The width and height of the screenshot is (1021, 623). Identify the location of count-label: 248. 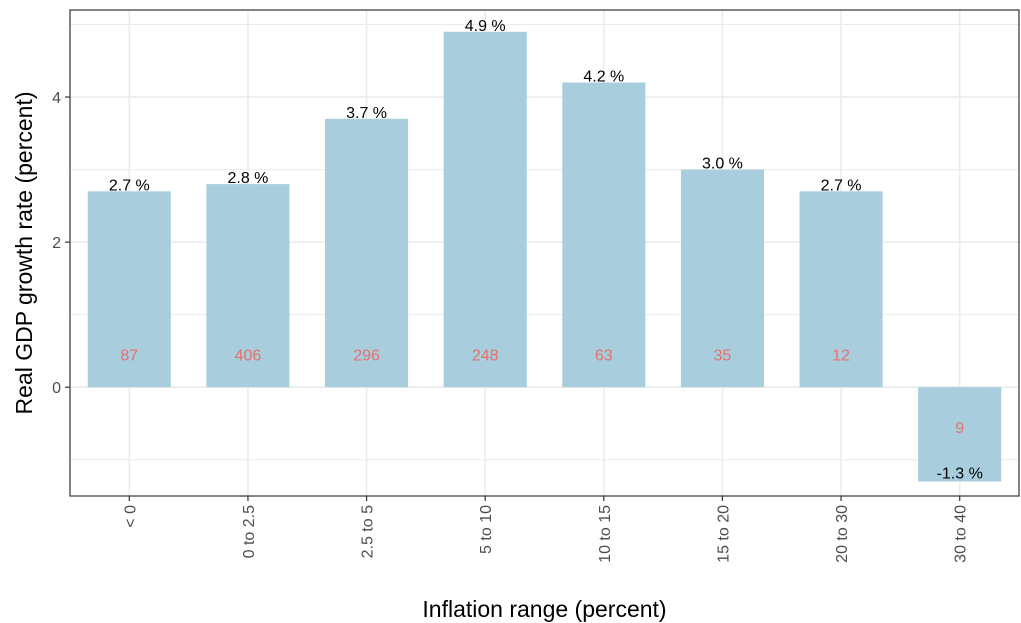
(485, 356).